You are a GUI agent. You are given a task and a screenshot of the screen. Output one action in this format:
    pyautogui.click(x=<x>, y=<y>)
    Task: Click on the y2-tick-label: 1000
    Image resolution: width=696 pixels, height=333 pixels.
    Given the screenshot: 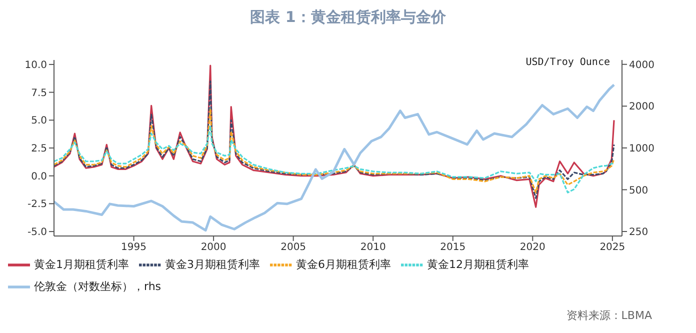 What is the action you would take?
    pyautogui.click(x=641, y=148)
    